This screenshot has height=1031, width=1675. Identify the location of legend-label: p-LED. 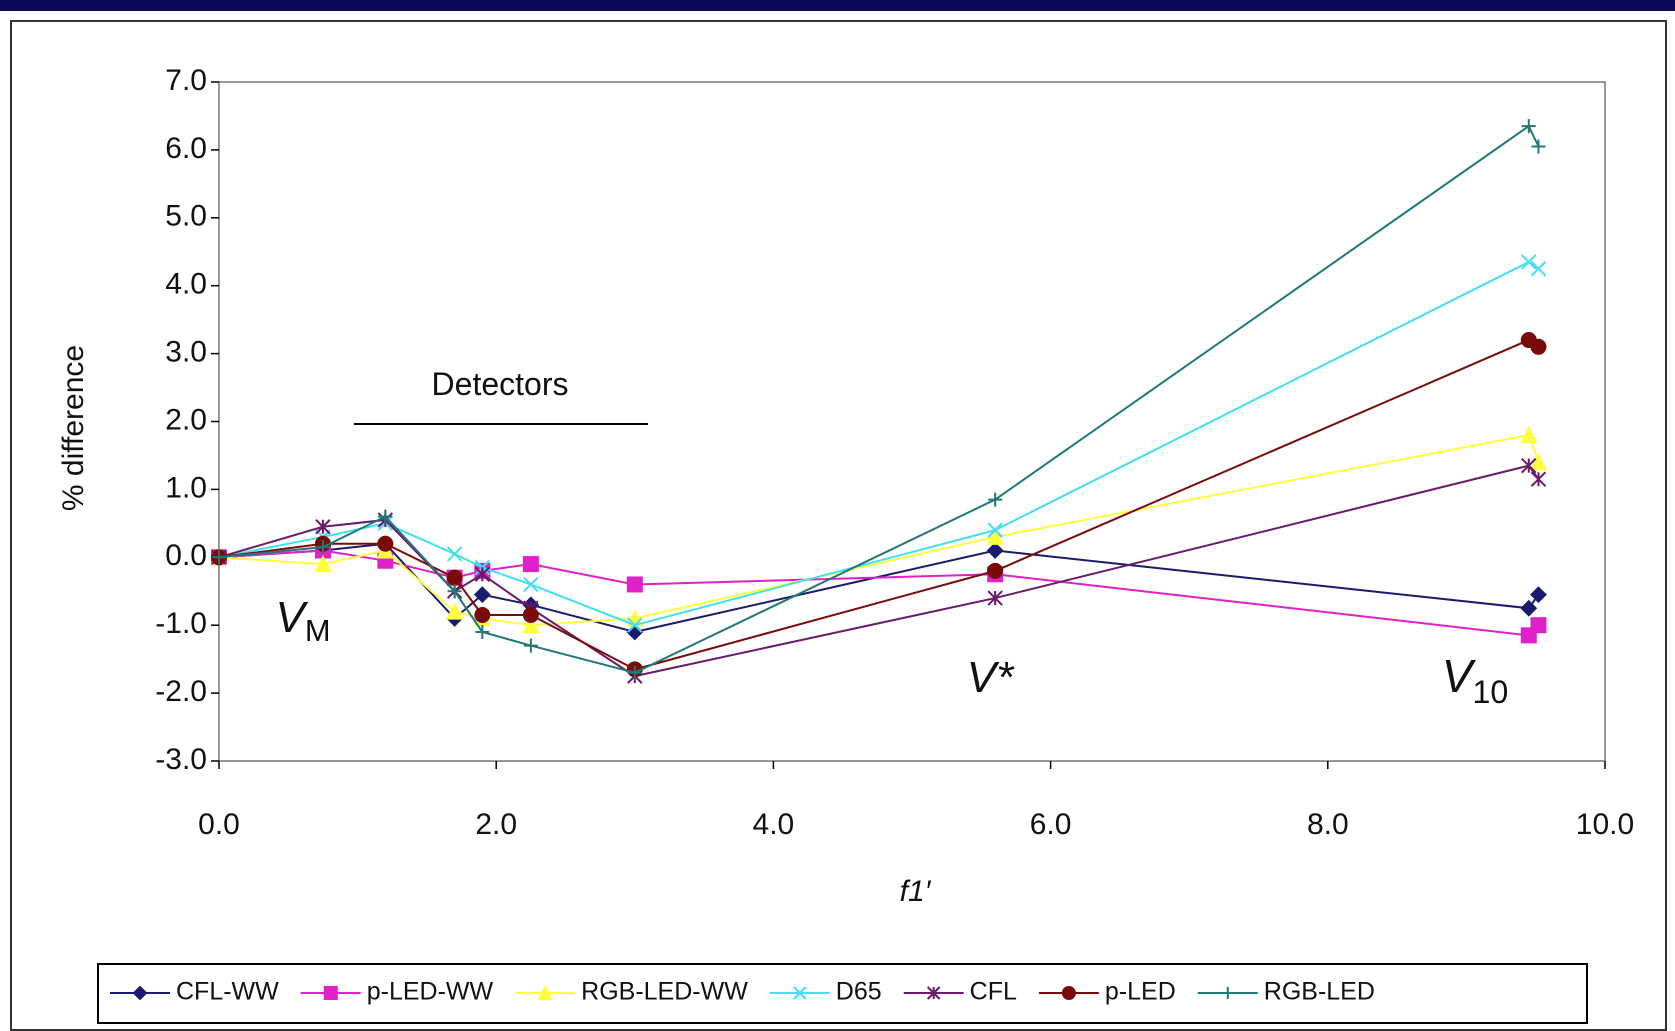
(1140, 992).